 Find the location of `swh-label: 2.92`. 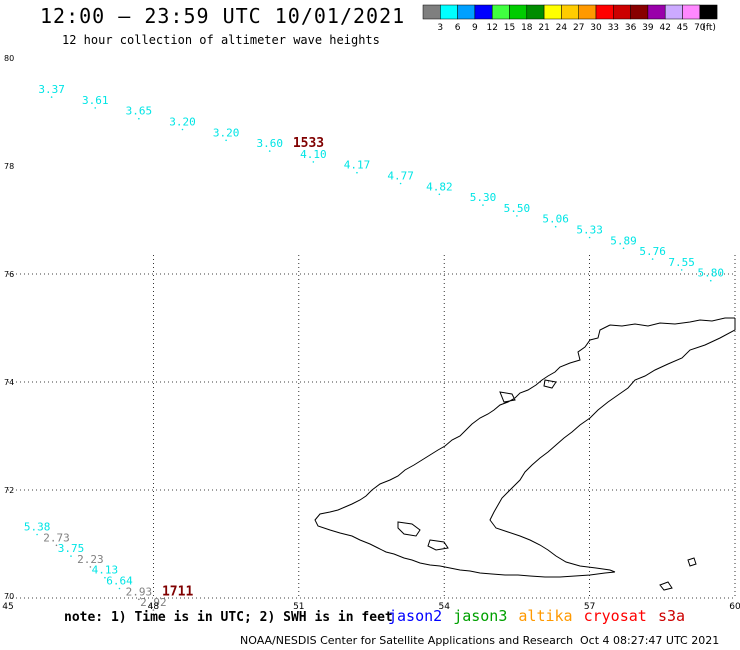

swh-label: 2.92 is located at coordinates (153, 602).